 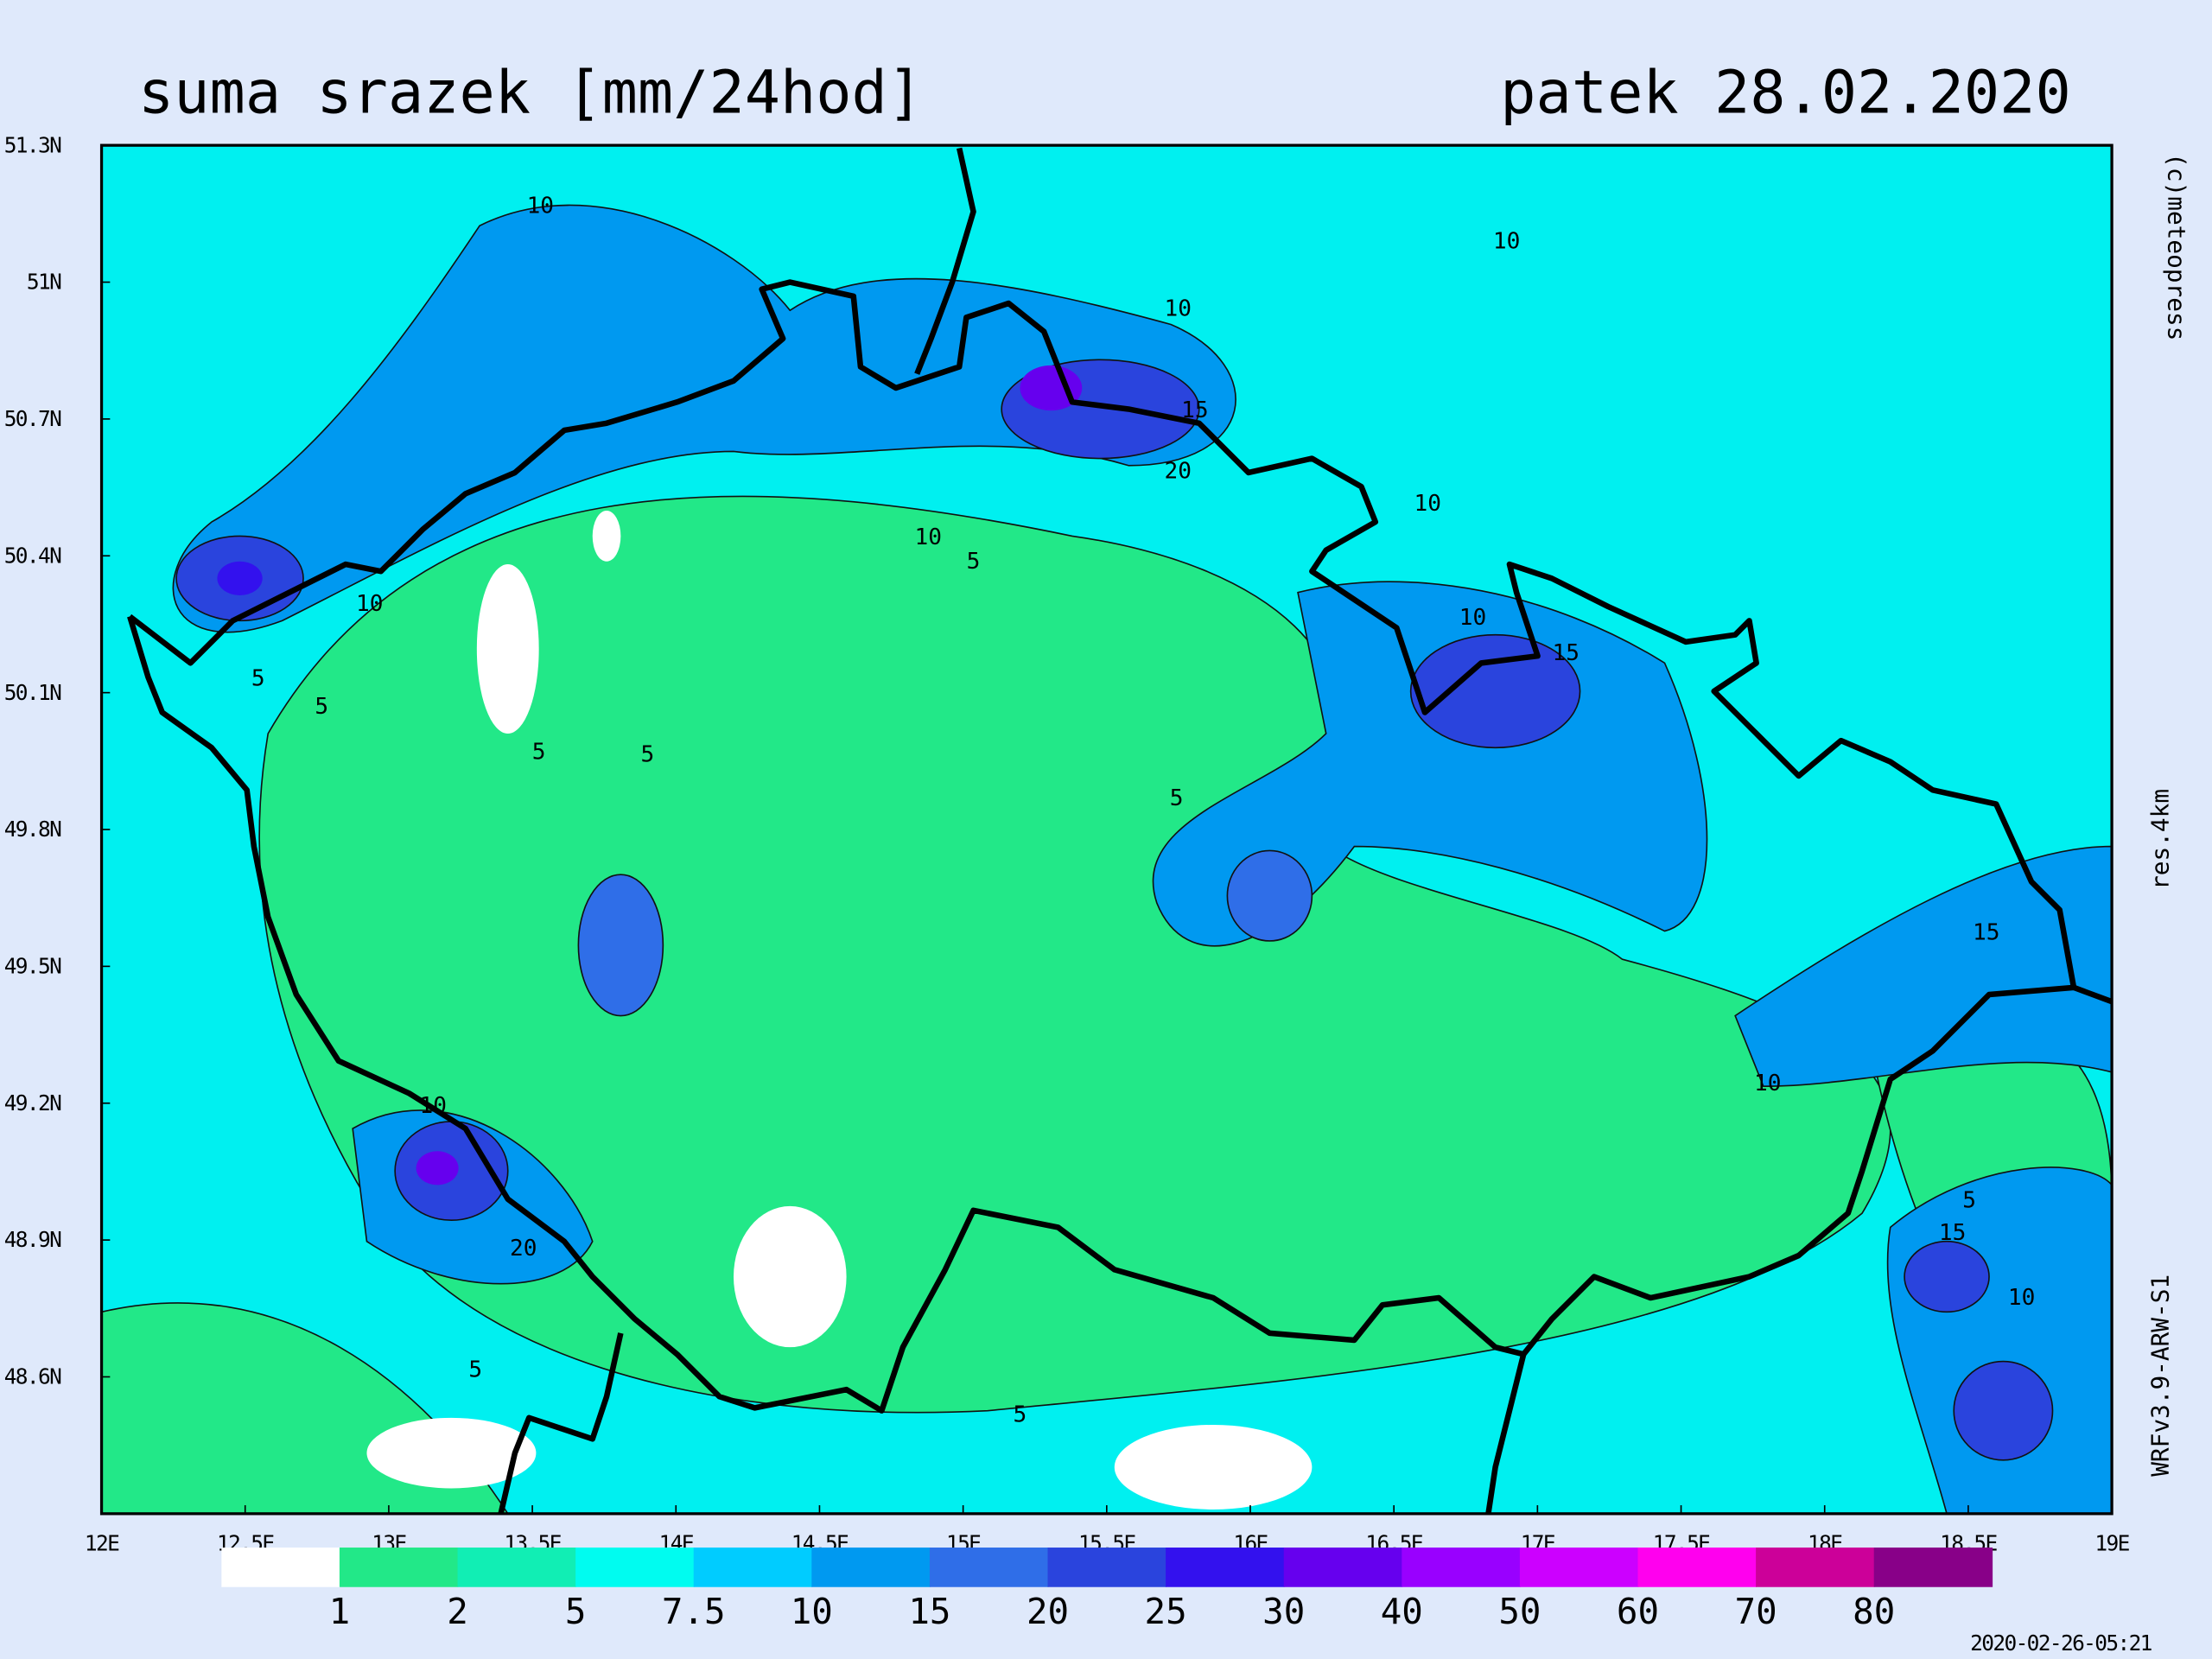 What do you see at coordinates (1048, 1611) in the screenshot?
I see `colorbar-label: 20` at bounding box center [1048, 1611].